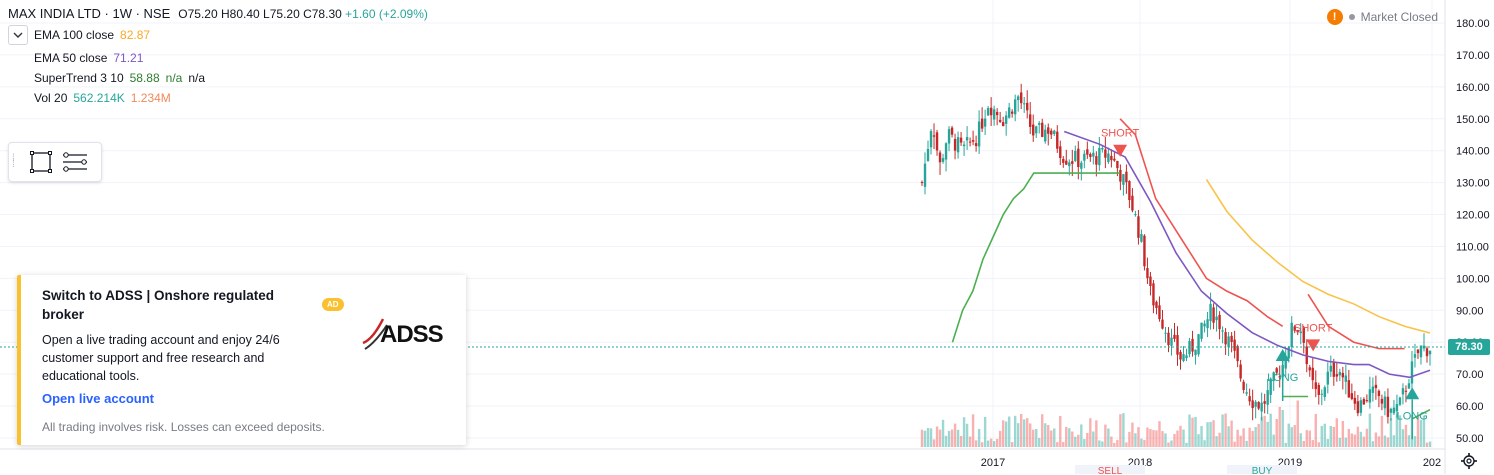 The image size is (1494, 475). What do you see at coordinates (1110, 469) in the screenshot?
I see `bottom-label-bg` at bounding box center [1110, 469].